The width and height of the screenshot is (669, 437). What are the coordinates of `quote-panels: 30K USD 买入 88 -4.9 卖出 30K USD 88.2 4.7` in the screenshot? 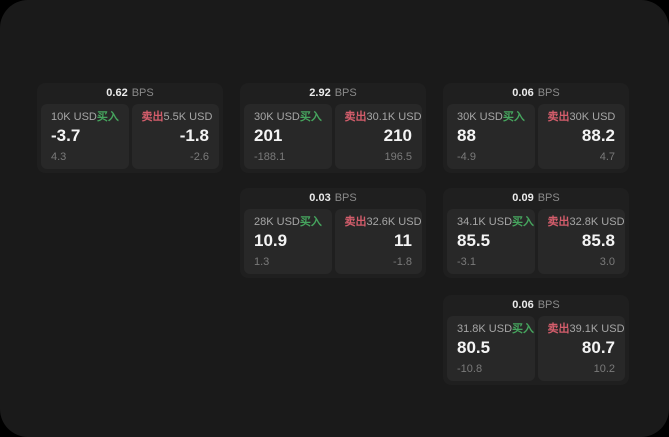 It's located at (536, 138).